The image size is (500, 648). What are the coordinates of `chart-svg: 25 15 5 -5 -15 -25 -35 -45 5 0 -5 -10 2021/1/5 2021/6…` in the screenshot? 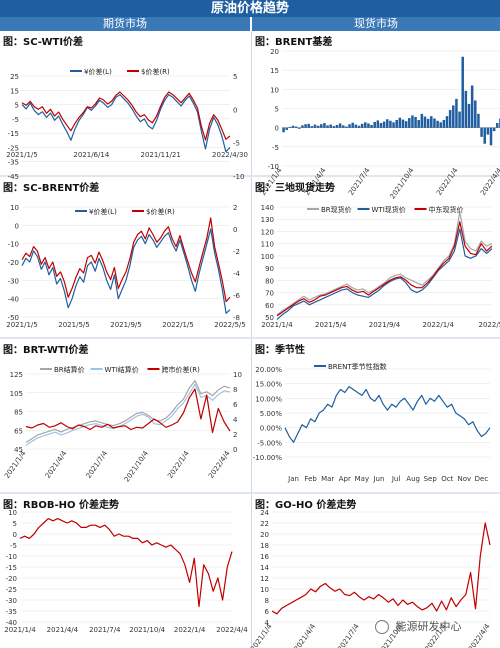 It's located at (127, 124).